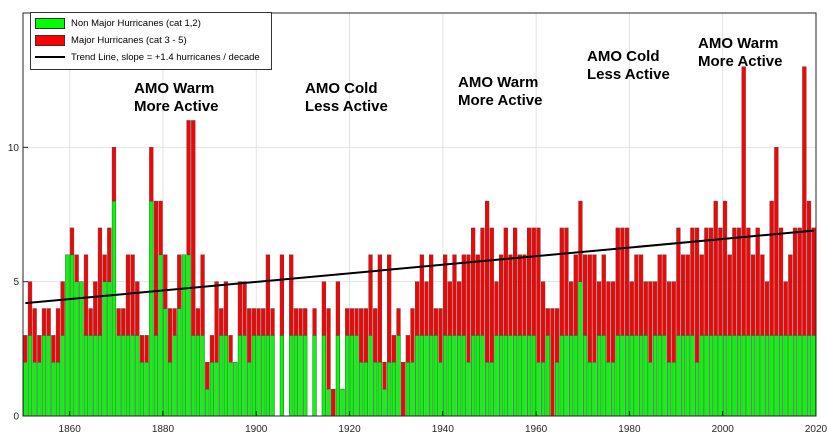 The width and height of the screenshot is (828, 438). I want to click on annotation-amo-cold-1: AMO Cold Less Active, so click(346, 98).